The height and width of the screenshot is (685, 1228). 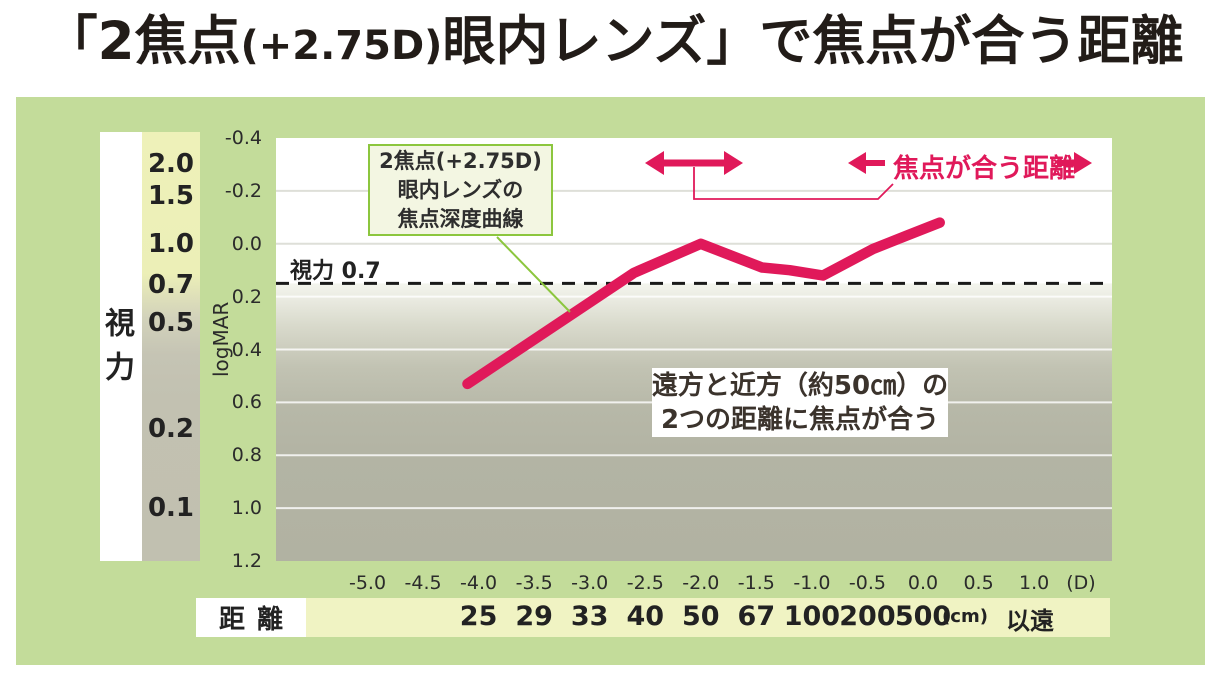 I want to click on curve-label-box: 2焦点(+2.75D) 眼内レンズの 焦点深度曲線, so click(x=460, y=190).